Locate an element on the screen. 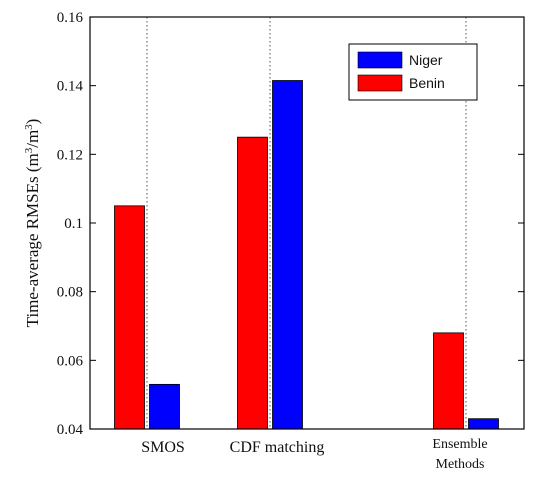  y-axis-label-sup1: 3 is located at coordinates (29, 150).